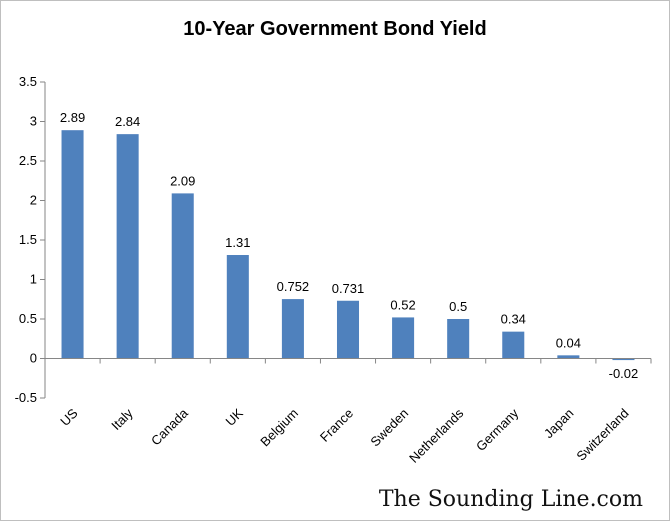  Describe the element at coordinates (122, 419) in the screenshot. I see `x-tick-label: Italy` at that location.